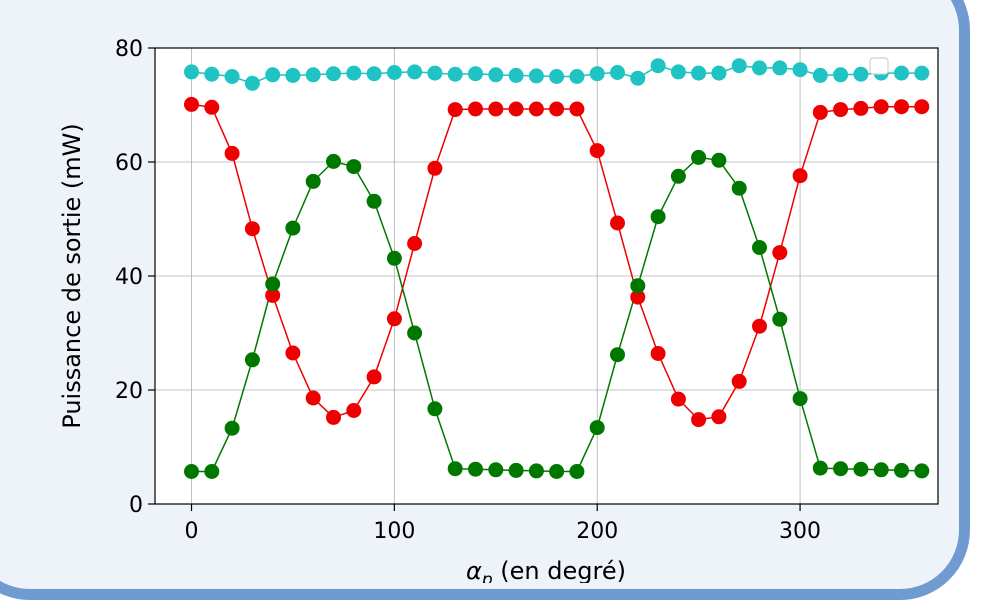 This screenshot has width=1000, height=600. I want to click on x-axis-label-text: (en degré), so click(559, 570).